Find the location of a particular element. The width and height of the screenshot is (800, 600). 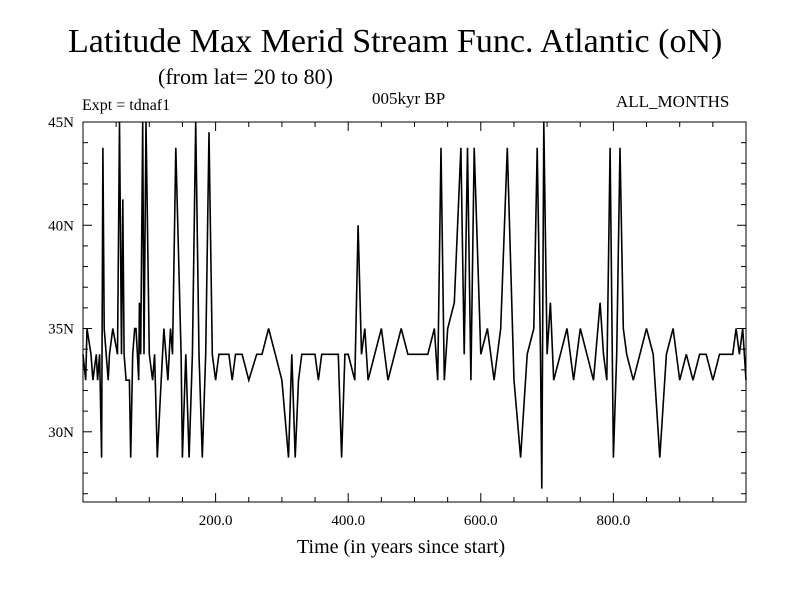

x-tick-label: 200.0 is located at coordinates (216, 521).